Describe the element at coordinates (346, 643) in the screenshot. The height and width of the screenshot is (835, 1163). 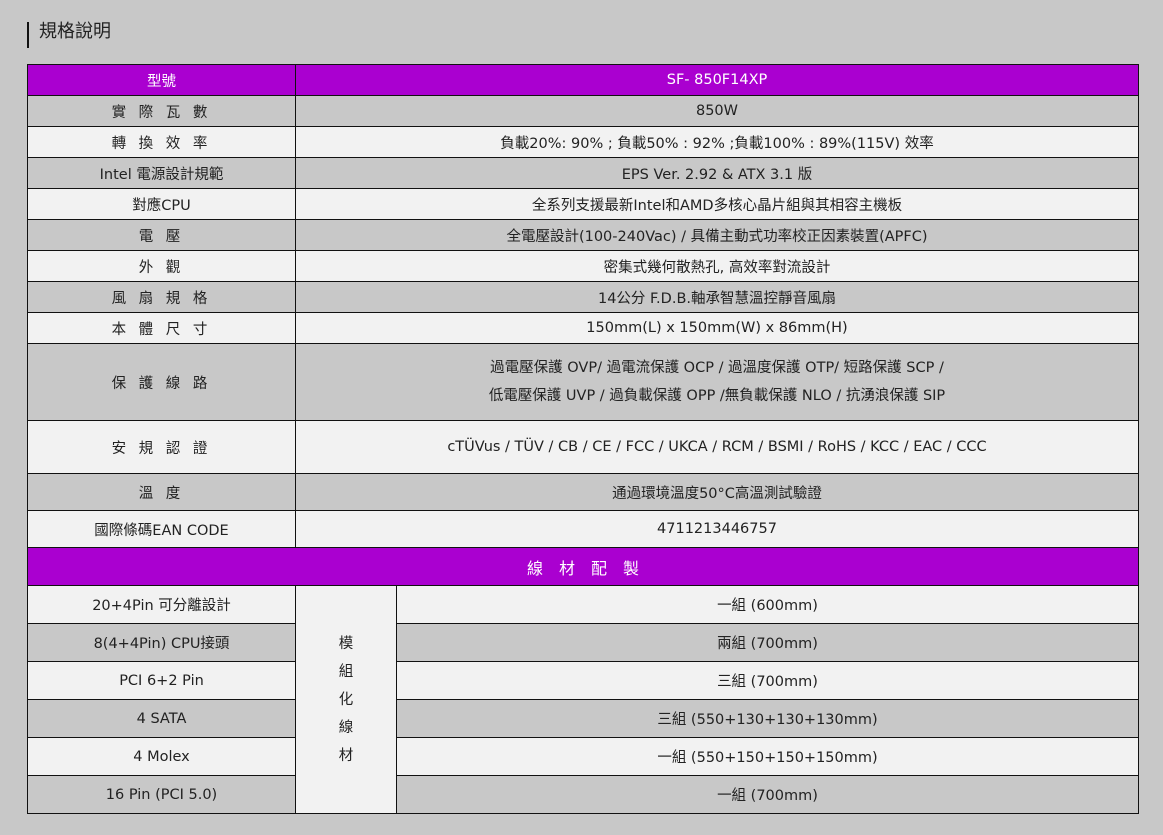
I see `cable-type-char: 模` at that location.